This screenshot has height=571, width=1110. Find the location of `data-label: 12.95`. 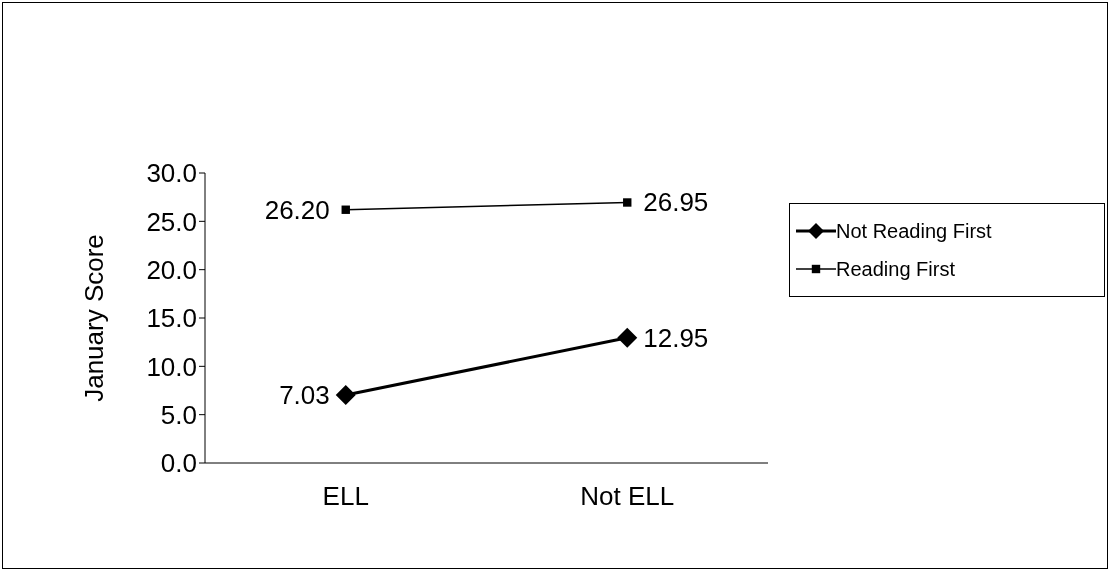

data-label: 12.95 is located at coordinates (676, 337).